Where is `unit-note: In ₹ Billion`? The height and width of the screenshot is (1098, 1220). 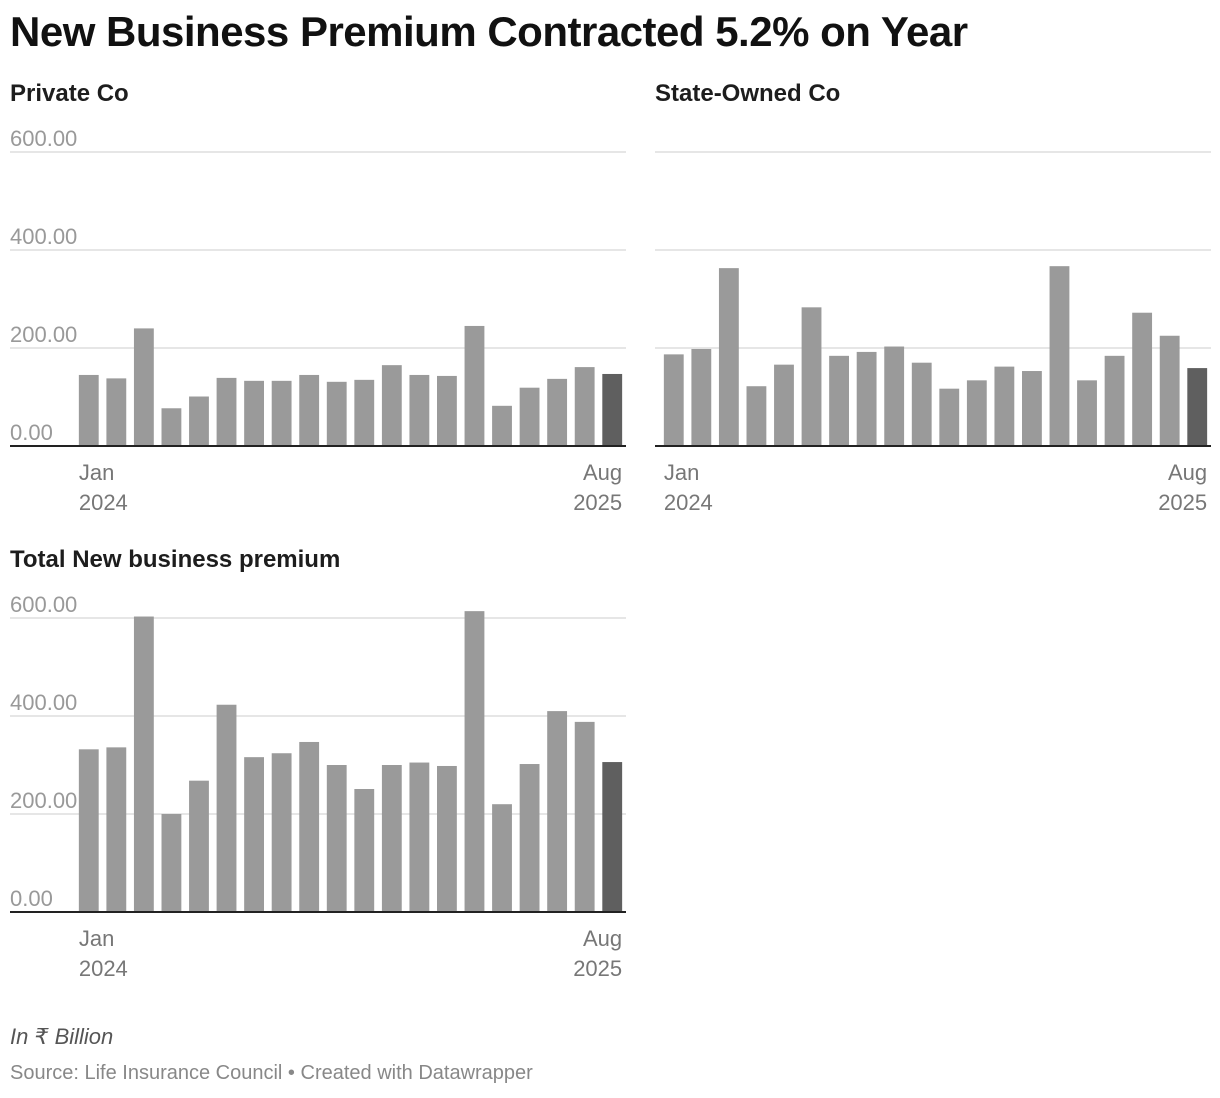
unit-note: In ₹ Billion is located at coordinates (62, 1036).